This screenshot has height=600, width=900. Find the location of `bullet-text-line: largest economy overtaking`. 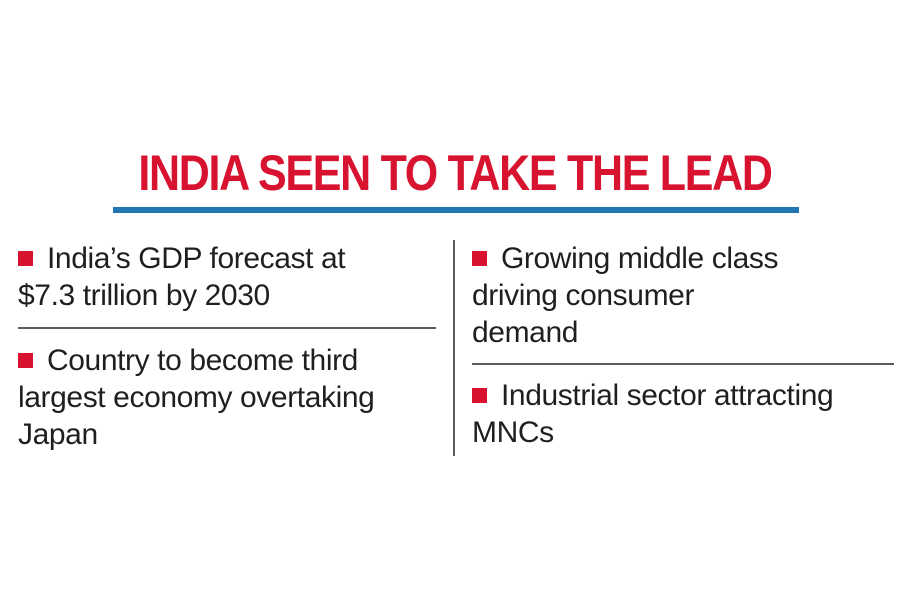

bullet-text-line: largest economy overtaking is located at coordinates (196, 397).